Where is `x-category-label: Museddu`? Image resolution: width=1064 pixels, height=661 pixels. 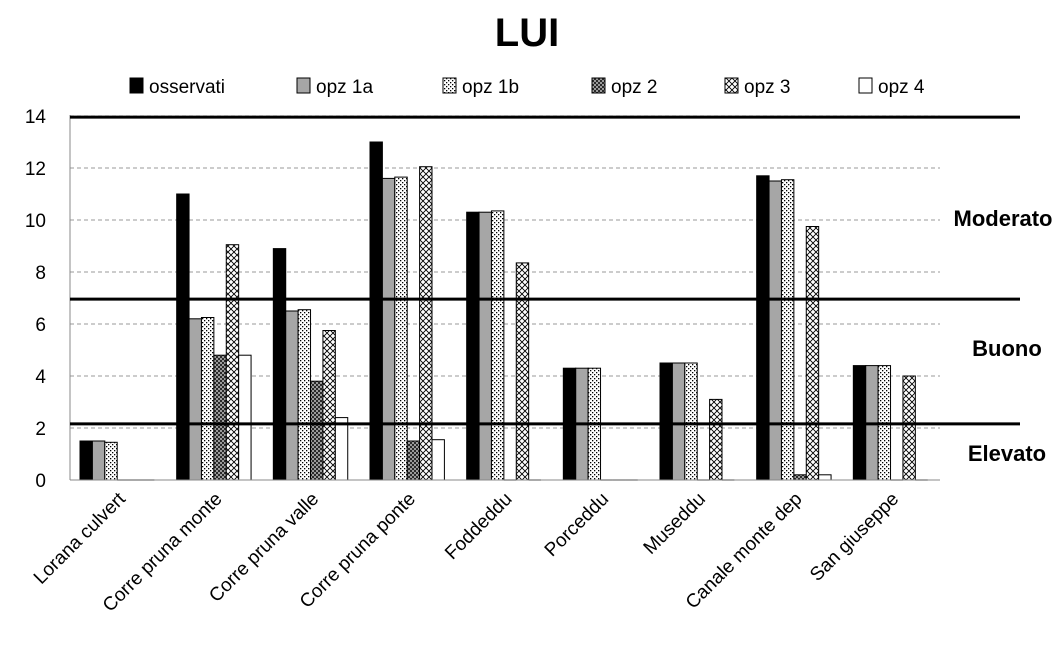
x-category-label: Museddu is located at coordinates (675, 524).